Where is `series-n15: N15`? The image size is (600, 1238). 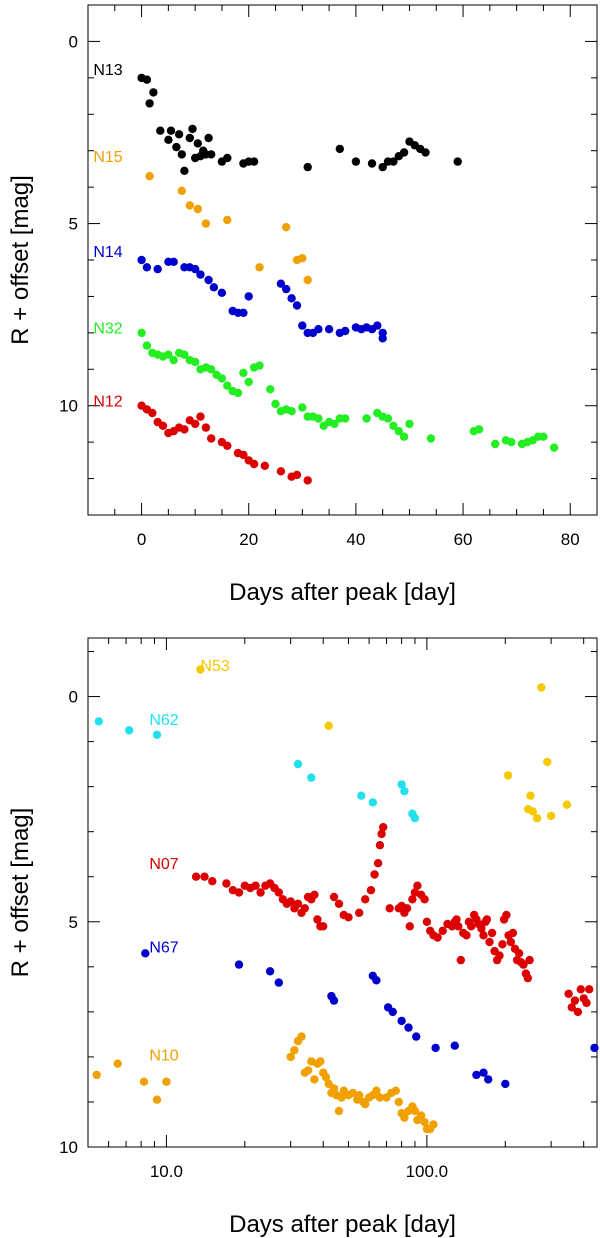 series-n15: N15 is located at coordinates (202, 217).